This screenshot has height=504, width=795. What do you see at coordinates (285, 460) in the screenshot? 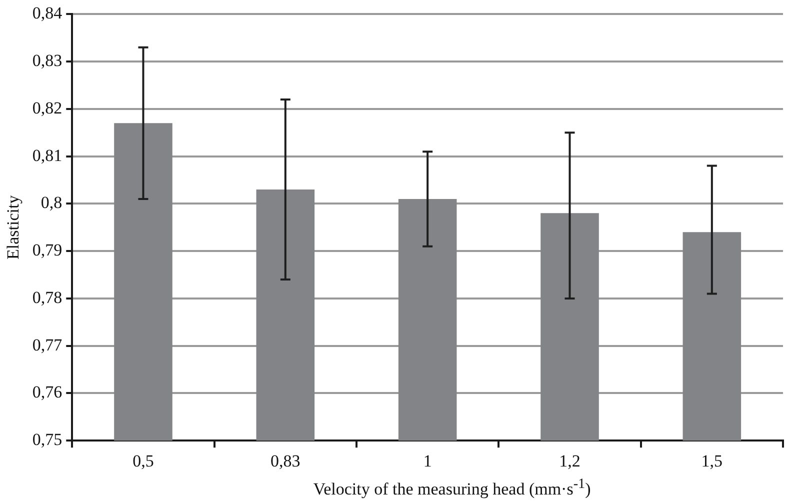
I see `x-tick-label: 0,83` at bounding box center [285, 460].